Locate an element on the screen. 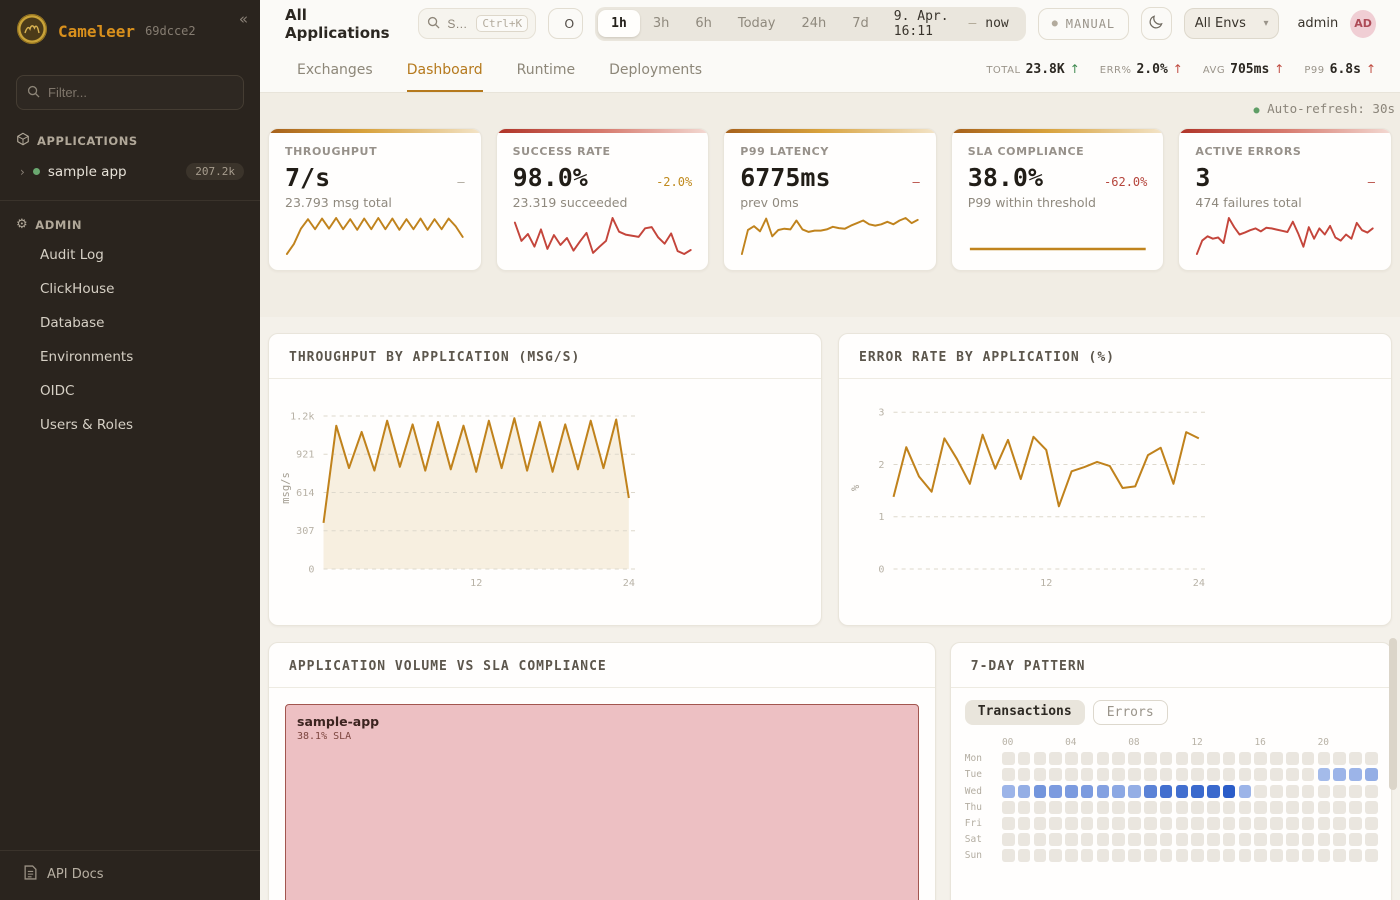  environment-select: All Envs ▾ is located at coordinates (1231, 23).